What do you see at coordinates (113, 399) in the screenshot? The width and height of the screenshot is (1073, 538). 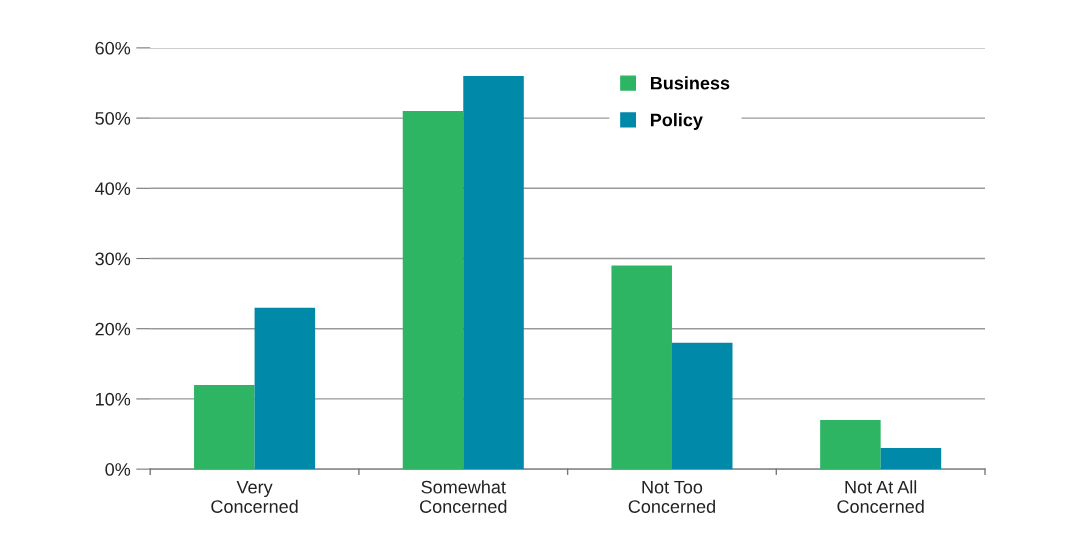 I see `y-tick-label: 10%` at bounding box center [113, 399].